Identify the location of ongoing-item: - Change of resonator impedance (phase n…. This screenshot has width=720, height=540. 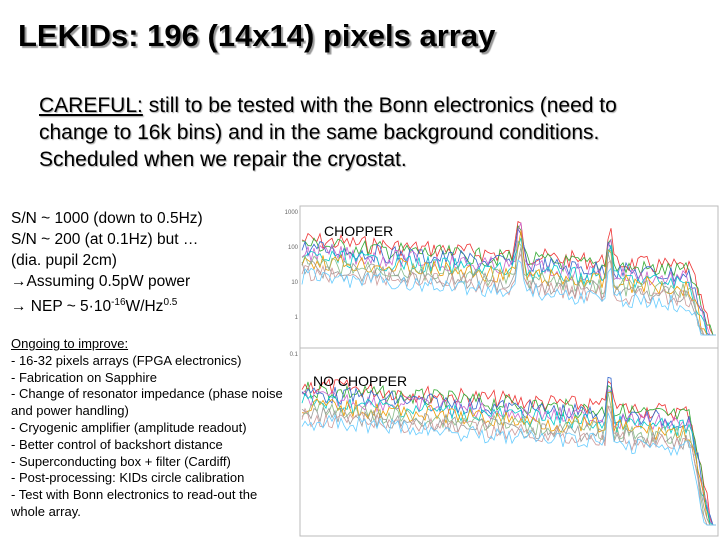
(147, 394).